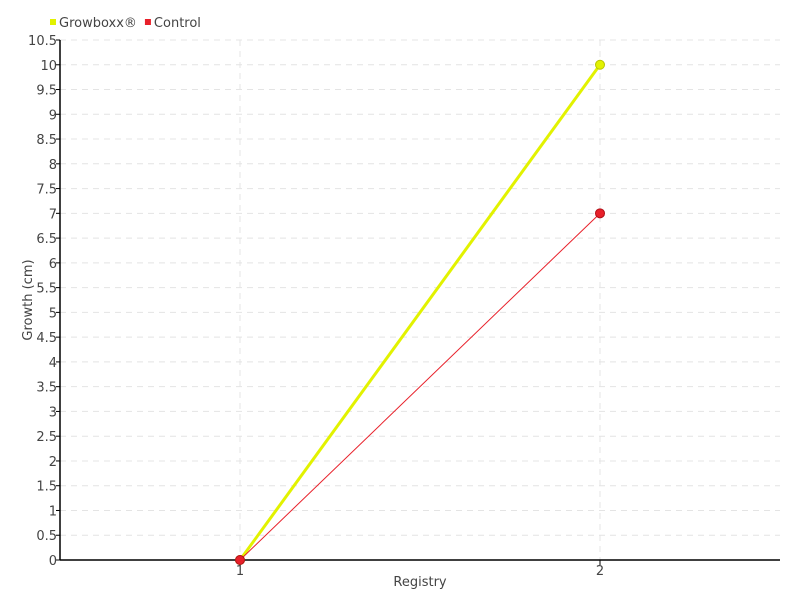  What do you see at coordinates (53, 363) in the screenshot?
I see `y-tick-label: 4` at bounding box center [53, 363].